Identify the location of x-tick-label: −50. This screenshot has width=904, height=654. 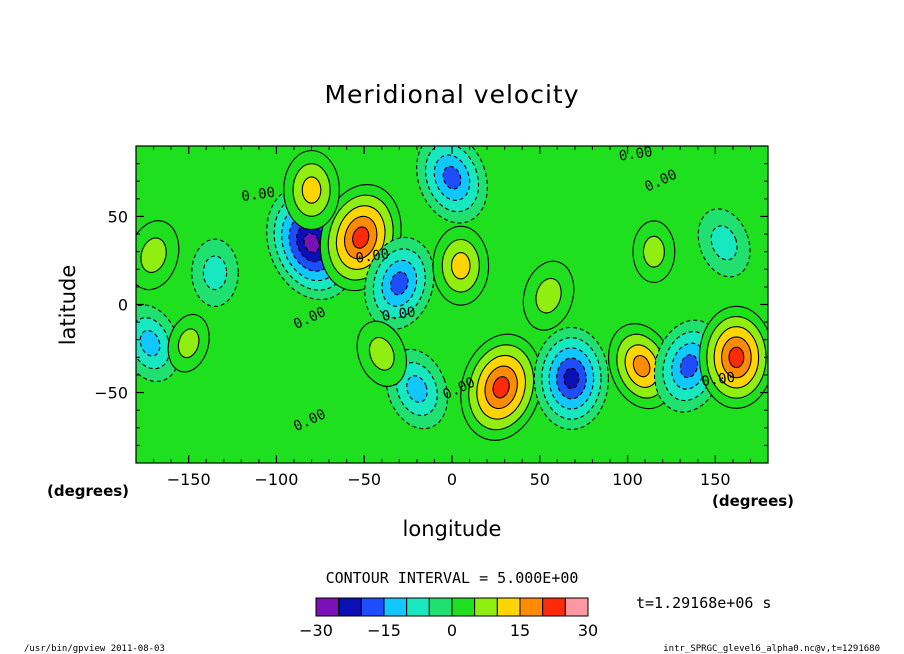
(364, 479).